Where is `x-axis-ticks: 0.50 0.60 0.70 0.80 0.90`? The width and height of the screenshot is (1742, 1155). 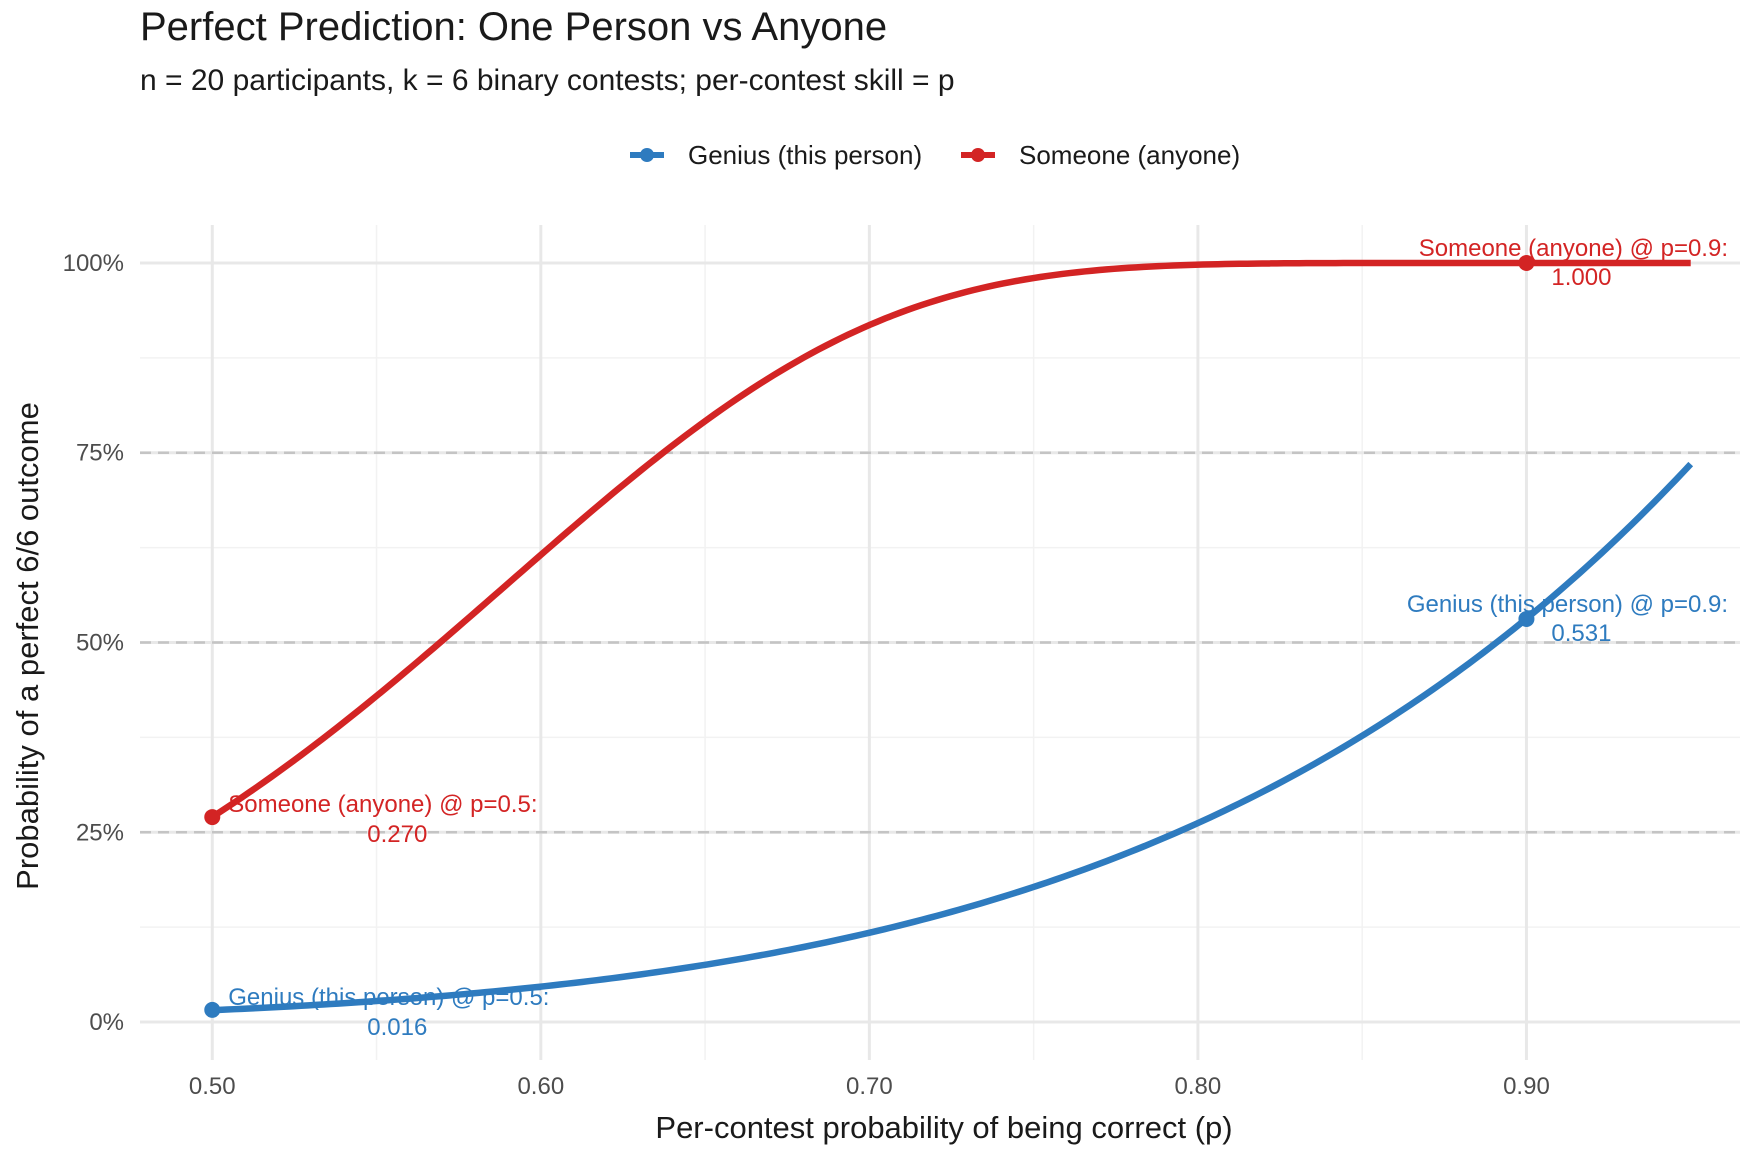
x-axis-ticks: 0.50 0.60 0.70 0.80 0.90 is located at coordinates (869, 1086).